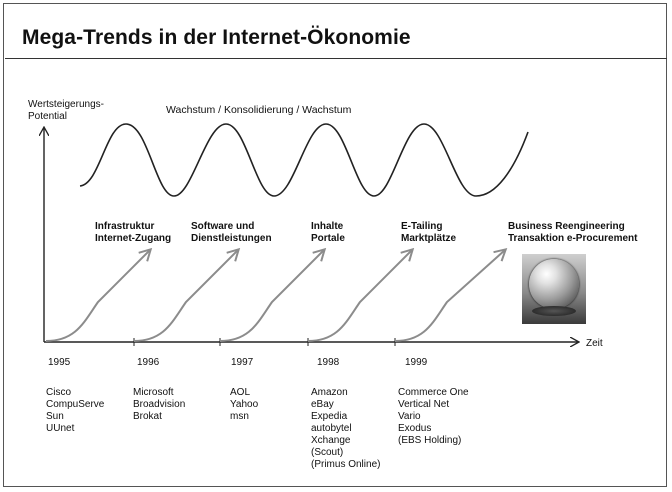 The image size is (672, 492). What do you see at coordinates (449, 296) in the screenshot?
I see `stage-arrow-business` at bounding box center [449, 296].